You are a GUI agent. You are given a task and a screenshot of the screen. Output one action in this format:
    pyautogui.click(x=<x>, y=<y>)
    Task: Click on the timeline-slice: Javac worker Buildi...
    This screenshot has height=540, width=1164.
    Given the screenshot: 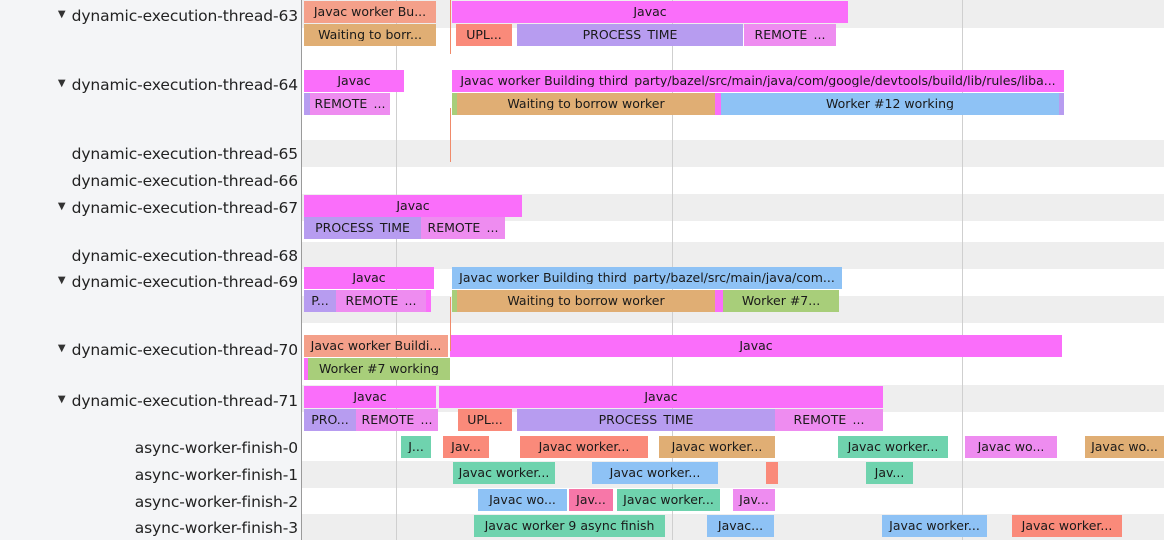 What is the action you would take?
    pyautogui.click(x=376, y=346)
    